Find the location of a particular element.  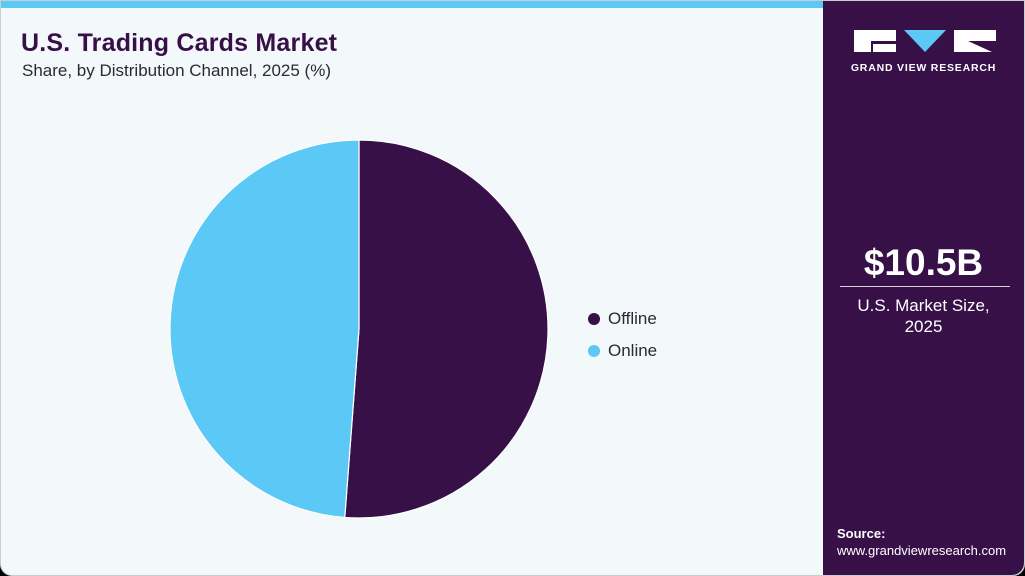

legend: Offline Online is located at coordinates (622, 335).